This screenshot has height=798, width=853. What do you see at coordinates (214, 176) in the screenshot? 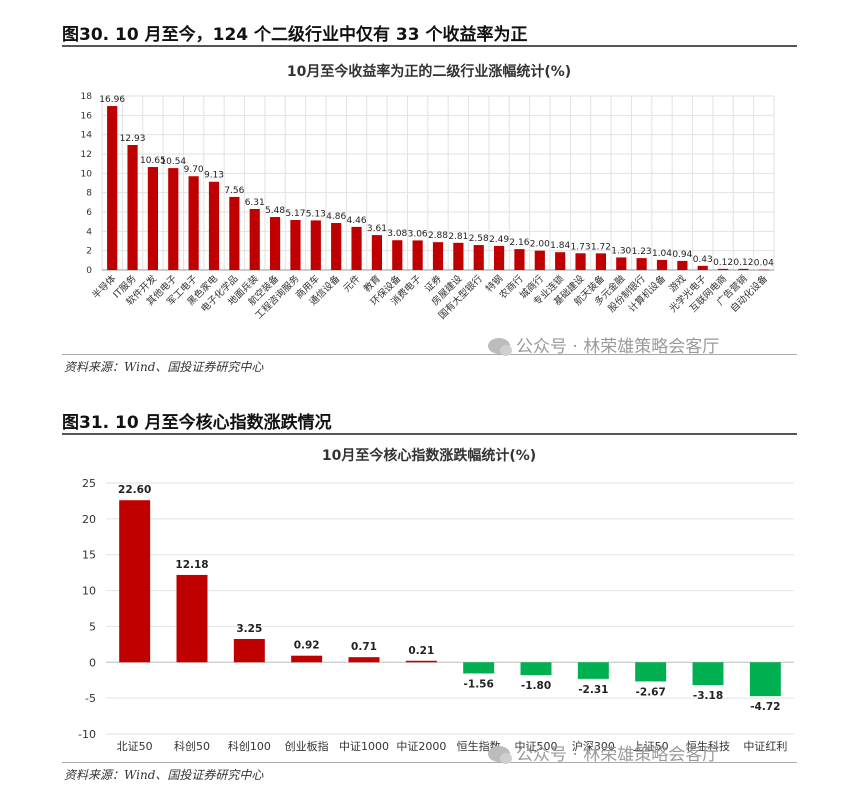
I see `data-label: 9.13` at bounding box center [214, 176].